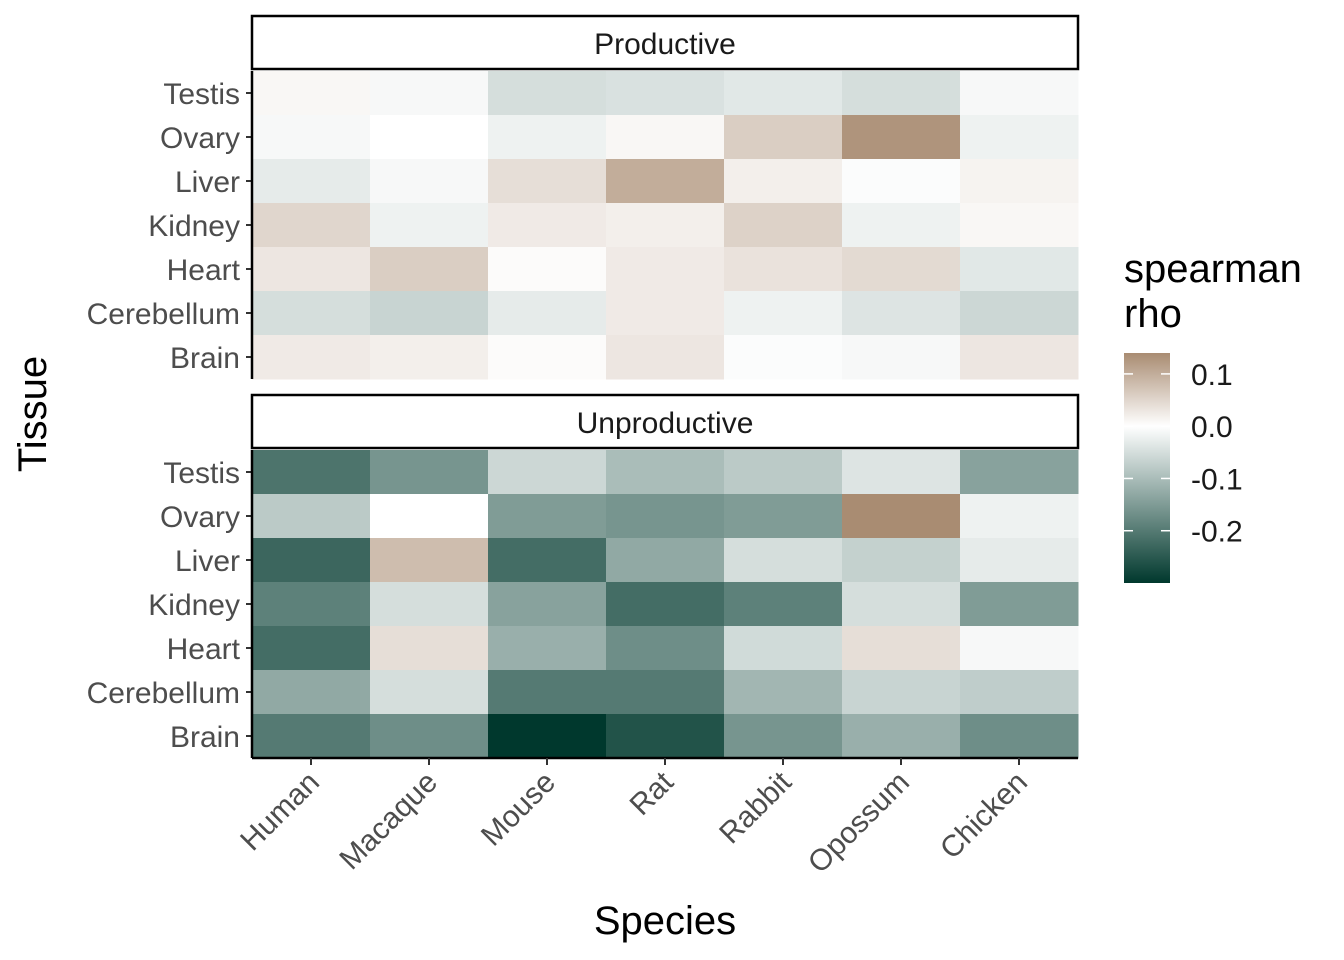 Image resolution: width=1344 pixels, height=960 pixels. I want to click on y-tick-label: Testis, so click(201, 94).